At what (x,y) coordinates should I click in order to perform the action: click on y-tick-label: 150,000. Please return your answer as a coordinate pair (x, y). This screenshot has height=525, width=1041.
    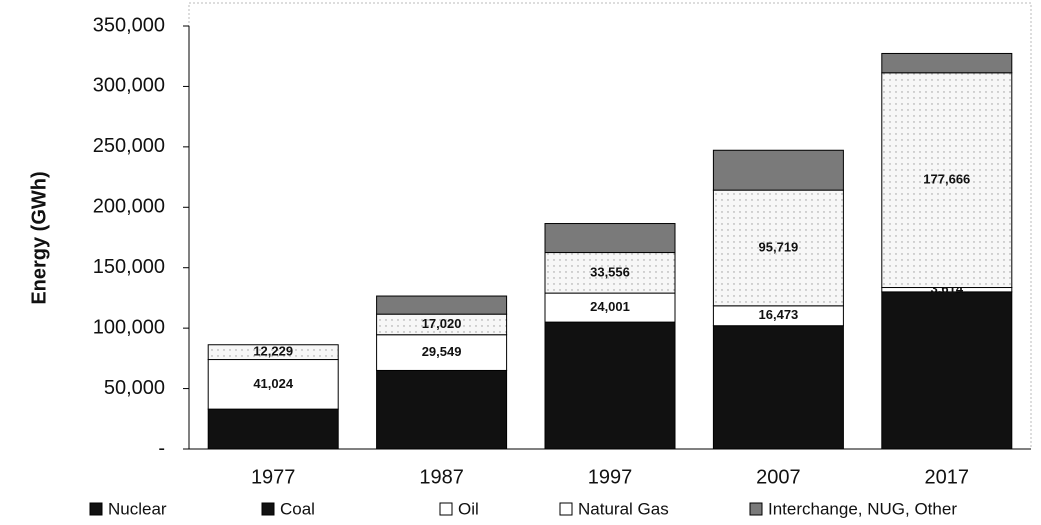
    Looking at the image, I should click on (129, 267).